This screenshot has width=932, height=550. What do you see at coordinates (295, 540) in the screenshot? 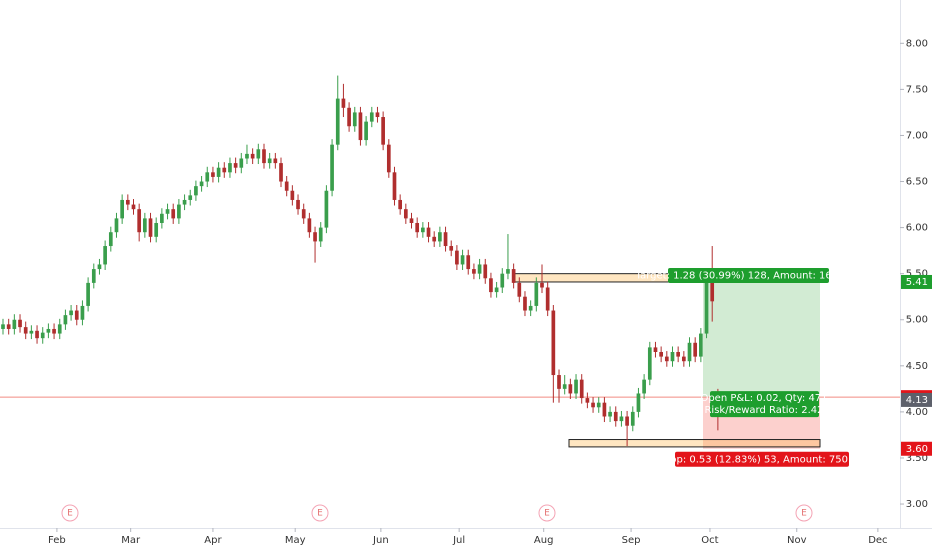
I see `x-tick-label: May` at bounding box center [295, 540].